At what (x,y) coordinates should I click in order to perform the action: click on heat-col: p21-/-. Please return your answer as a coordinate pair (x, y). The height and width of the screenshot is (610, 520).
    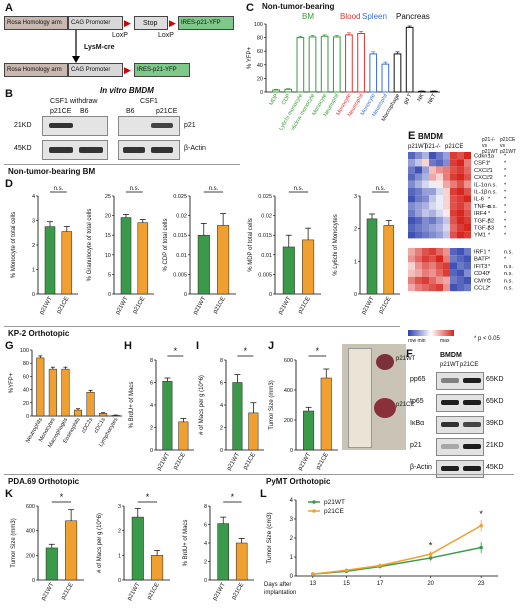
    Looking at the image, I should click on (433, 147).